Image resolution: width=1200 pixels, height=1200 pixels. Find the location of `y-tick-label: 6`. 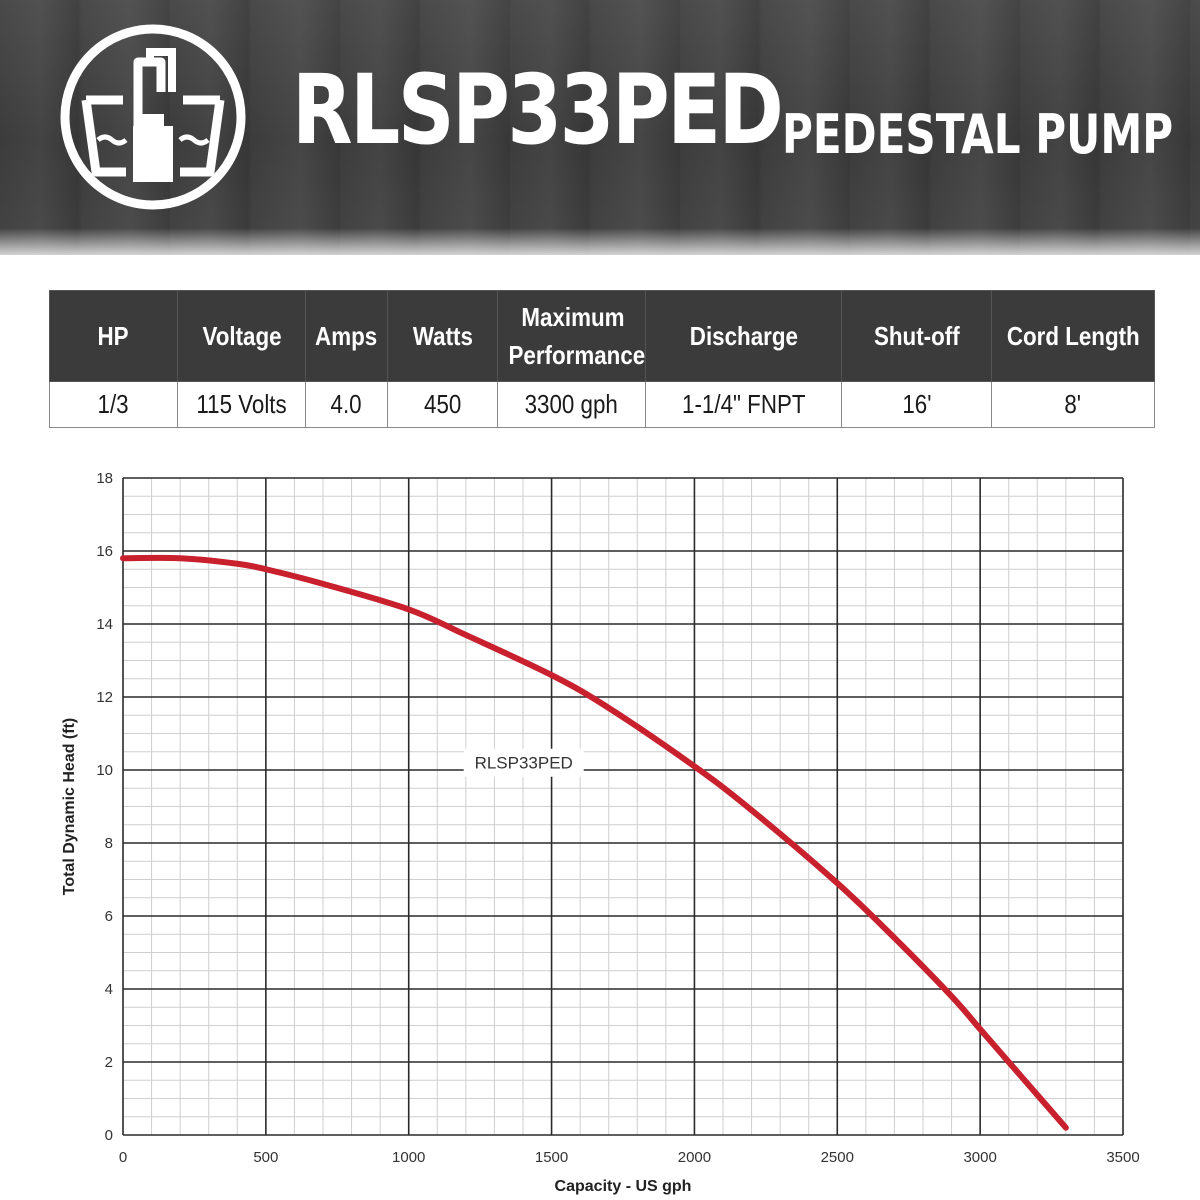

y-tick-label: 6 is located at coordinates (109, 916).